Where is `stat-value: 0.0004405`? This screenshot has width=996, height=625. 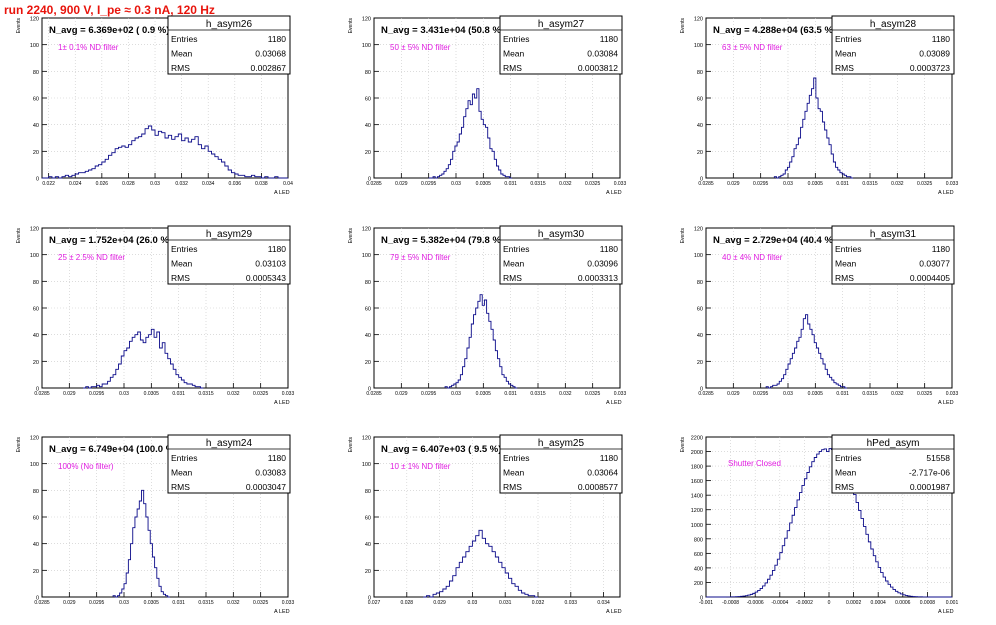 stat-value: 0.0004405 is located at coordinates (930, 278).